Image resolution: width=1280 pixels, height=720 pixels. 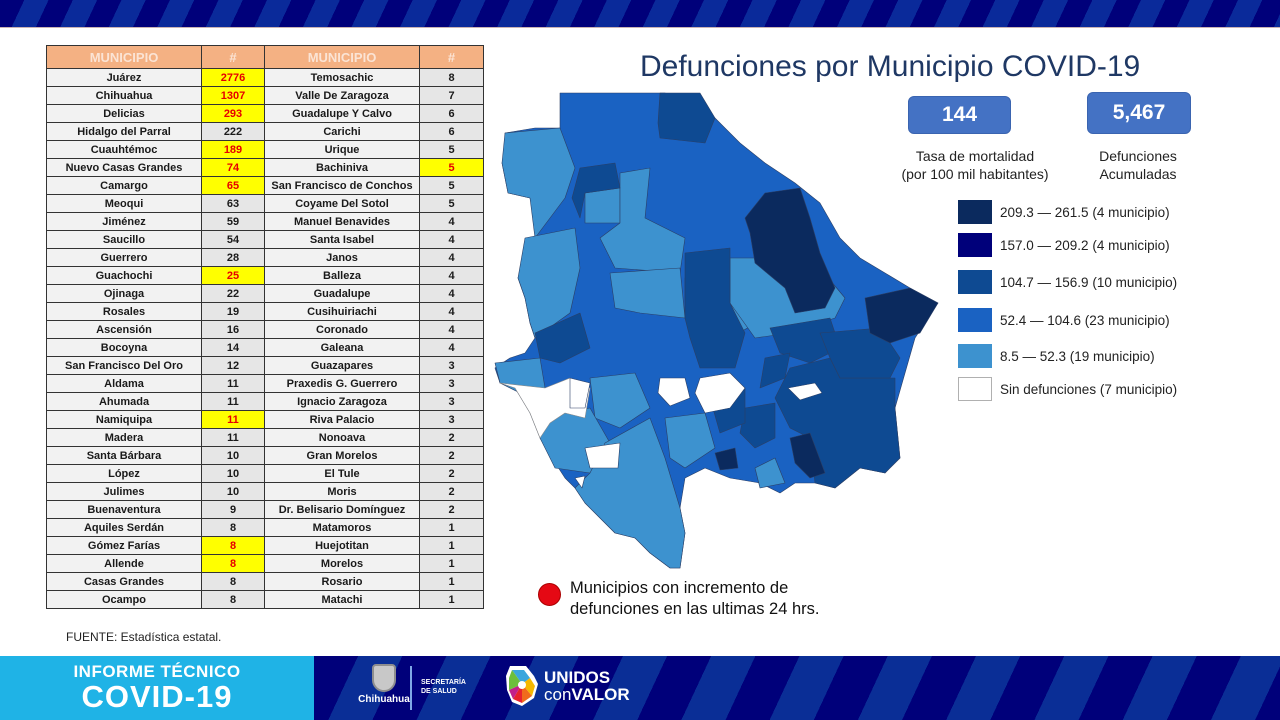 I want to click on legend-label: Sin defunciones (7 municipio), so click(x=1089, y=389).